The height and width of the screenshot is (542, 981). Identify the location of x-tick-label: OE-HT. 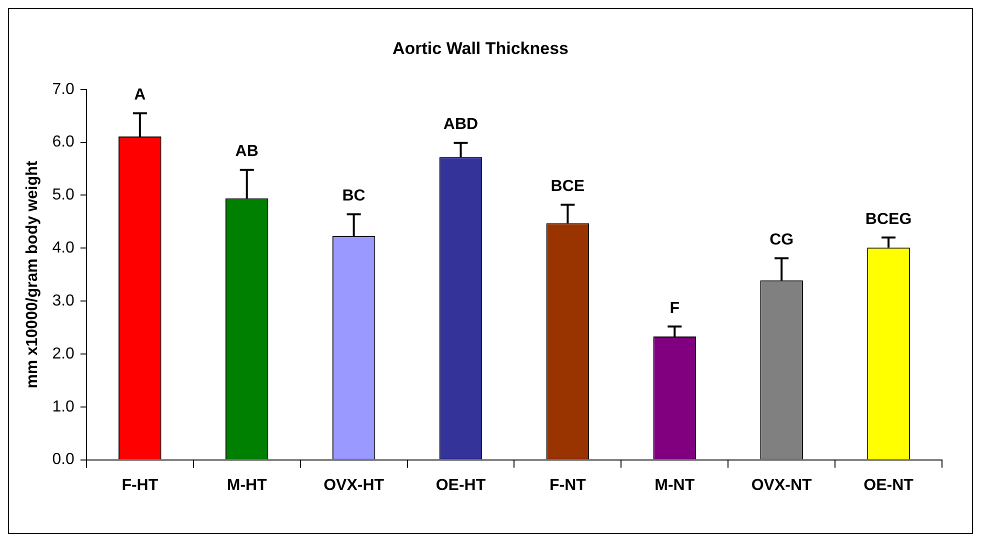
(461, 485).